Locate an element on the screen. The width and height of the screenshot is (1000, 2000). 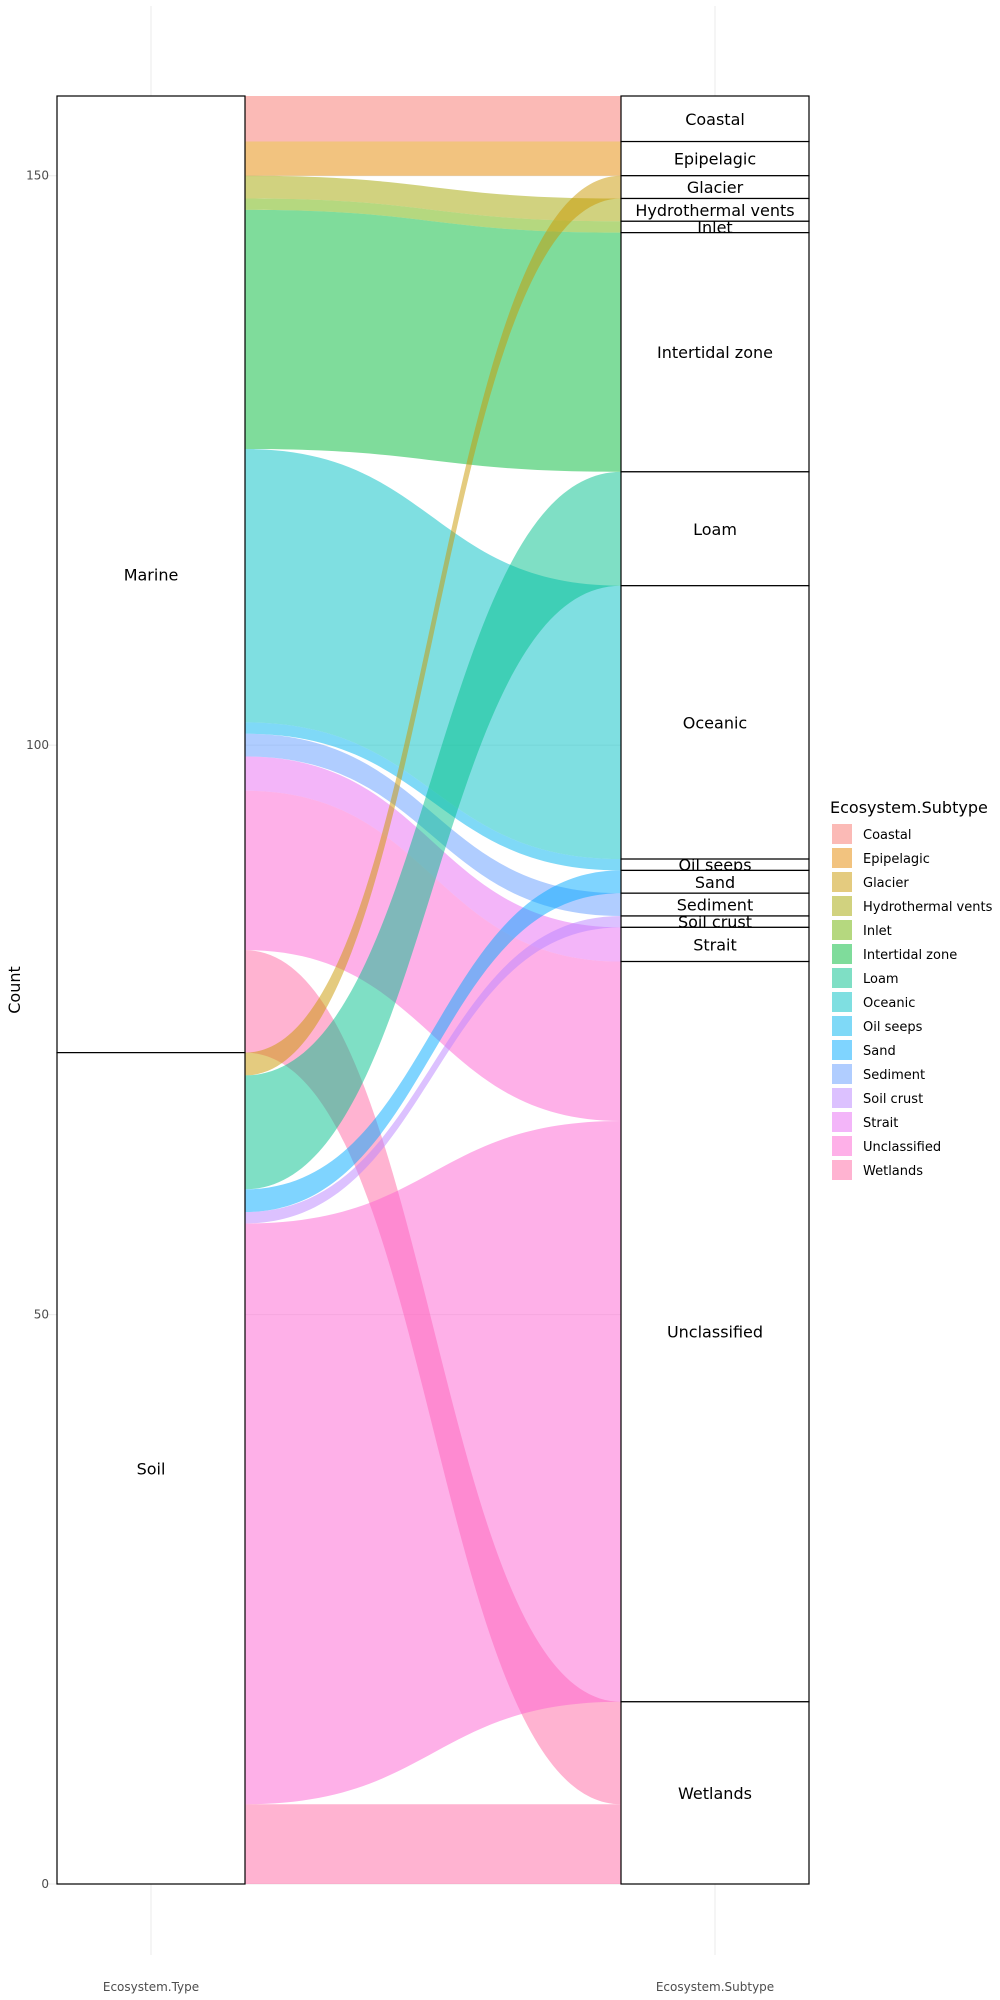
subtype-stratum-label: Epipelagic is located at coordinates (715, 159).